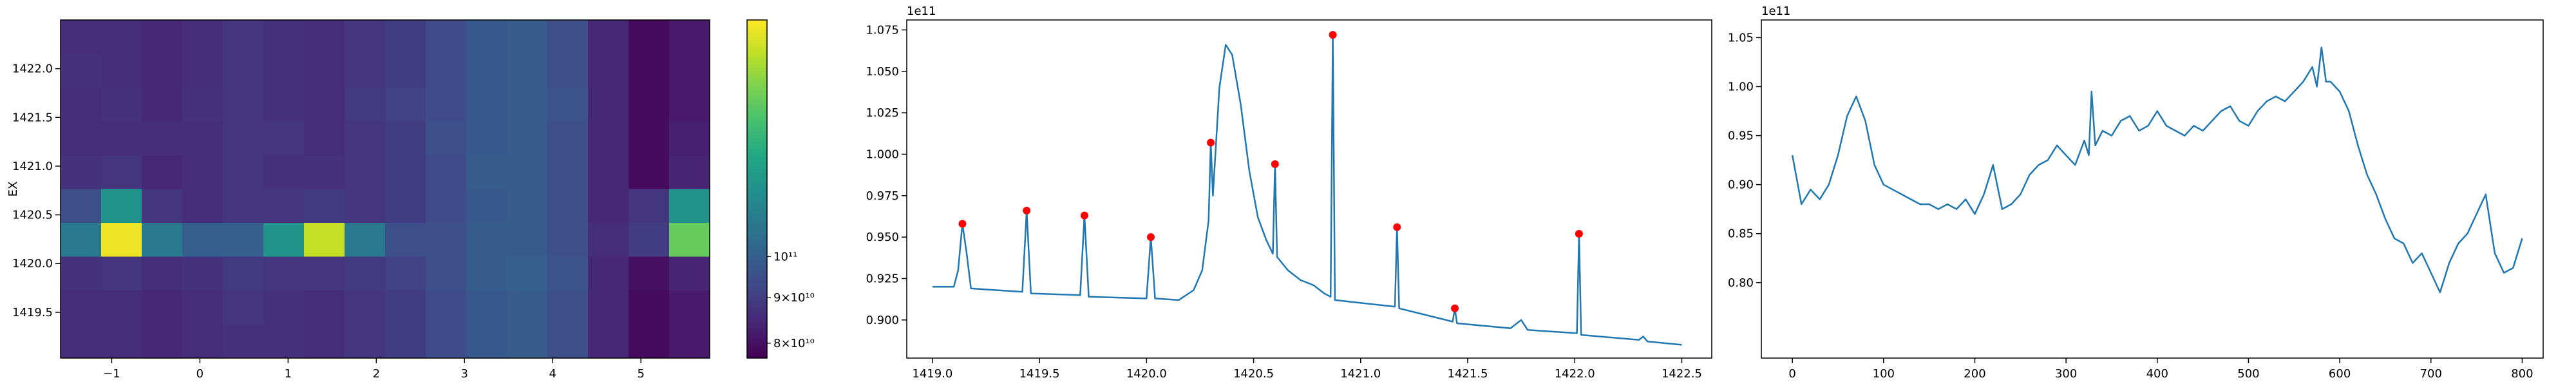 This screenshot has height=389, width=2576. I want to click on x-tick-label: 300, so click(2066, 374).